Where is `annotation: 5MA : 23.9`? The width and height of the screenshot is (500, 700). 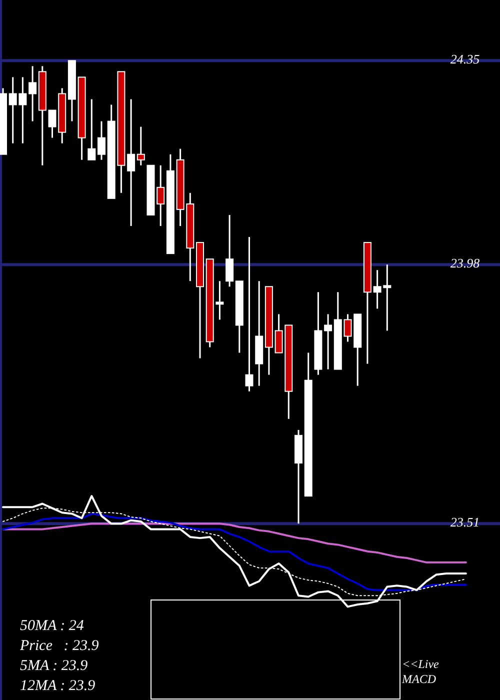
annotation: 5MA : 23.9 is located at coordinates (54, 666).